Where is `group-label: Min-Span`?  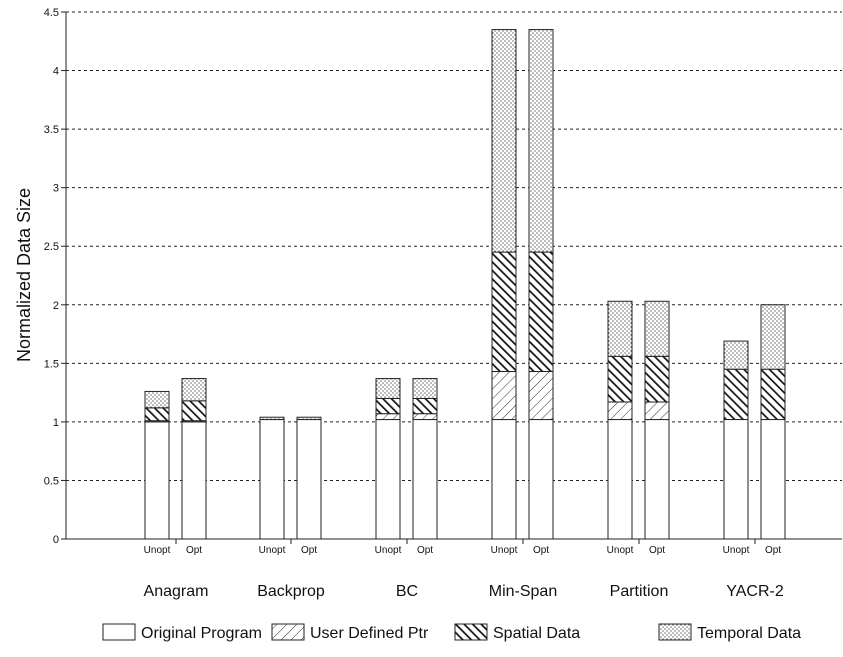 group-label: Min-Span is located at coordinates (523, 591).